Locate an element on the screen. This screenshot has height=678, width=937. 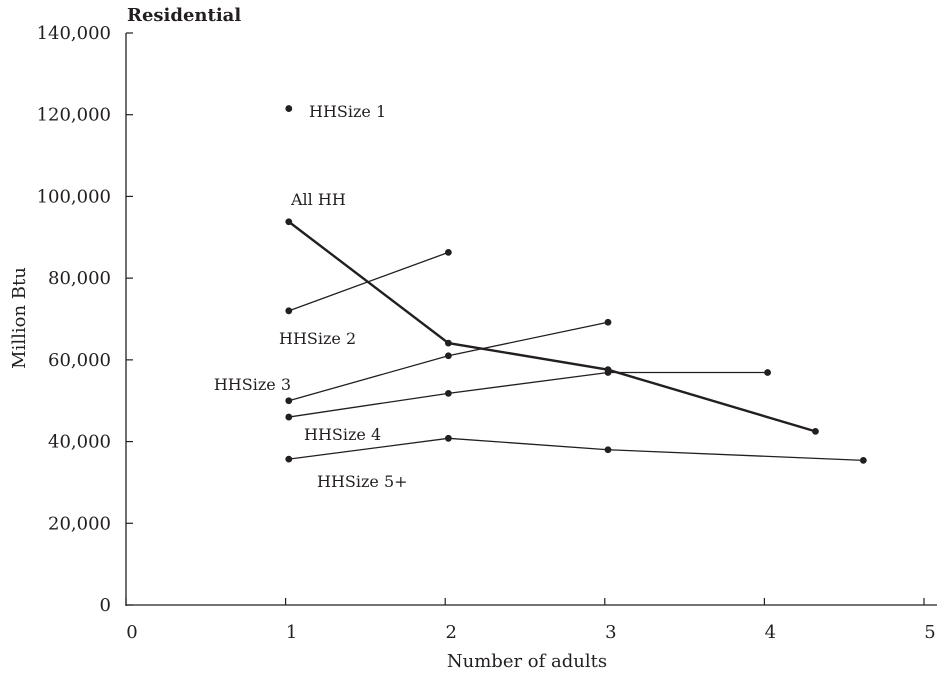
series-label: All HH is located at coordinates (318, 199).